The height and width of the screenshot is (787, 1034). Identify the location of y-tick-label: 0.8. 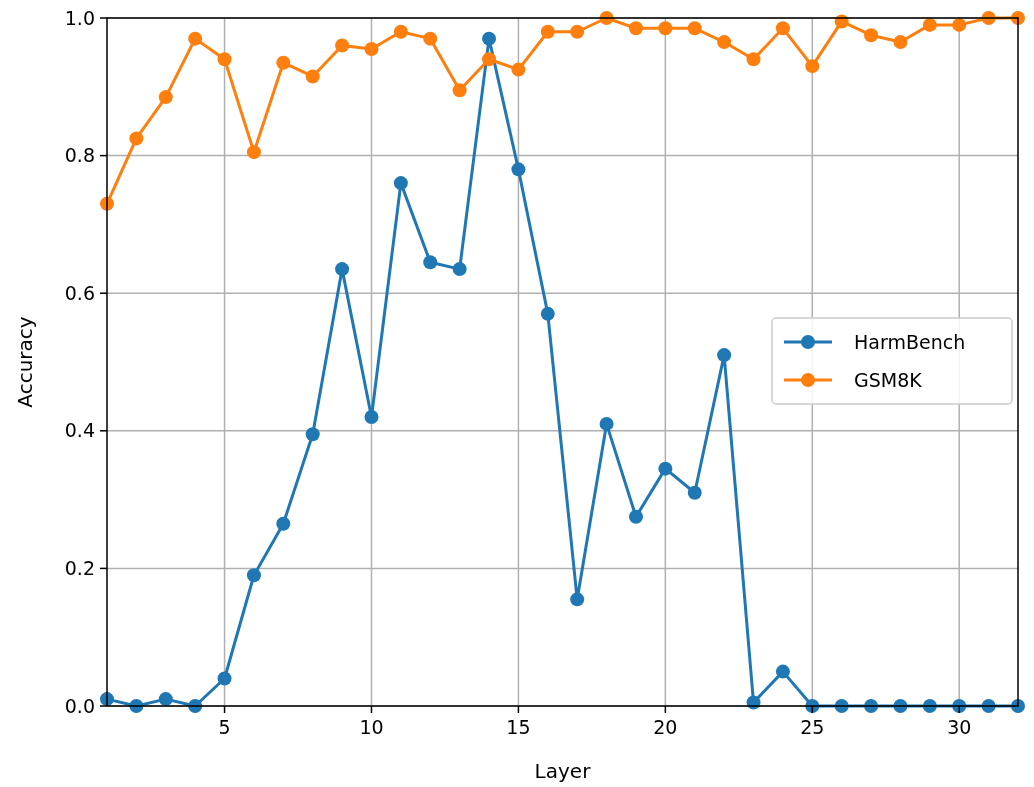
(79, 155).